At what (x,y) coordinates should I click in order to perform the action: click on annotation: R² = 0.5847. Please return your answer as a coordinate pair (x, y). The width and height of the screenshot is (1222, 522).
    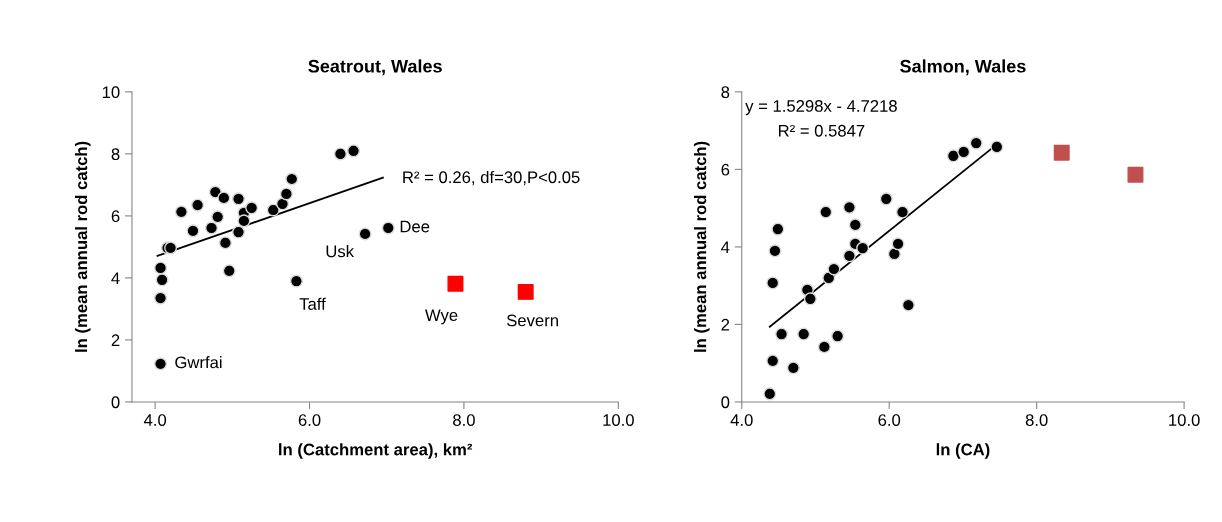
    Looking at the image, I should click on (821, 130).